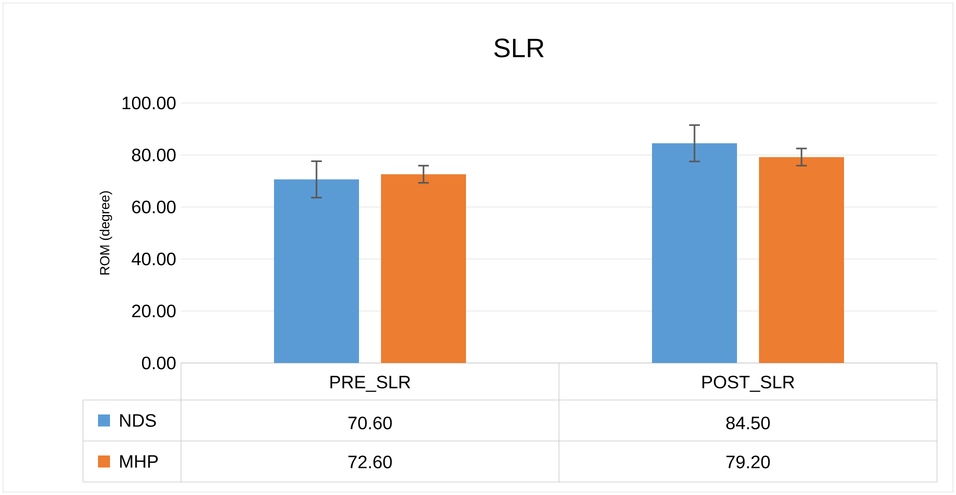 This screenshot has width=956, height=495. I want to click on x-tick-label: PRE_SLR, so click(370, 384).